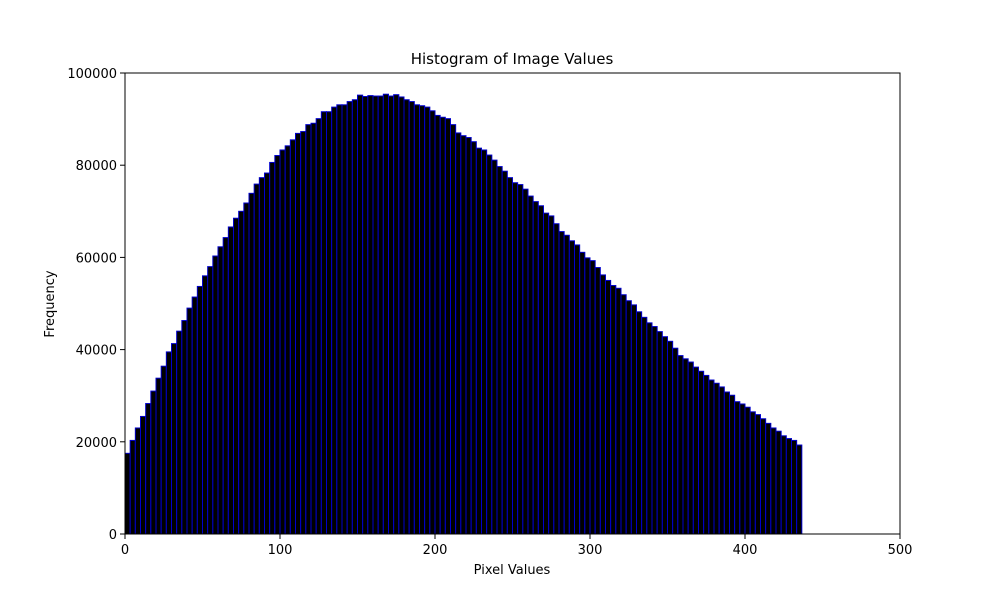 The image size is (1000, 604). I want to click on x-tick-label: 300, so click(590, 550).